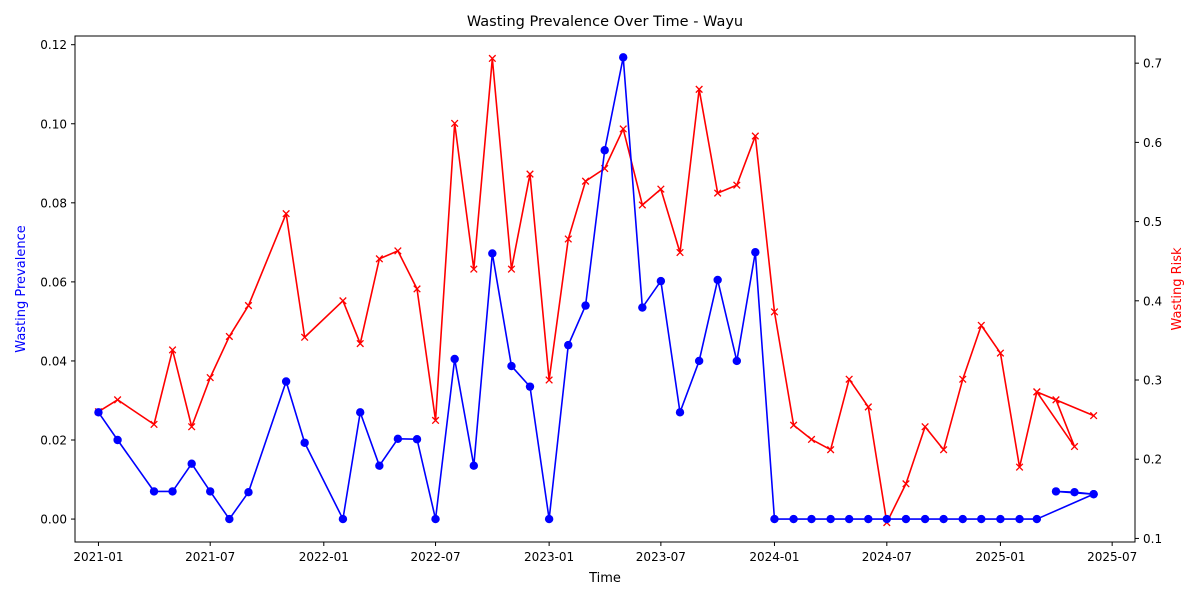 The height and width of the screenshot is (604, 1200). I want to click on y-left-tick-label: 0.12, so click(53, 45).